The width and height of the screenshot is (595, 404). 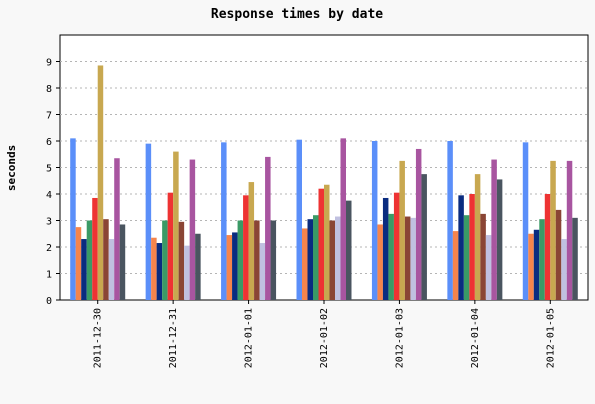 What do you see at coordinates (49, 116) in the screenshot?
I see `y-tick-label: 7` at bounding box center [49, 116].